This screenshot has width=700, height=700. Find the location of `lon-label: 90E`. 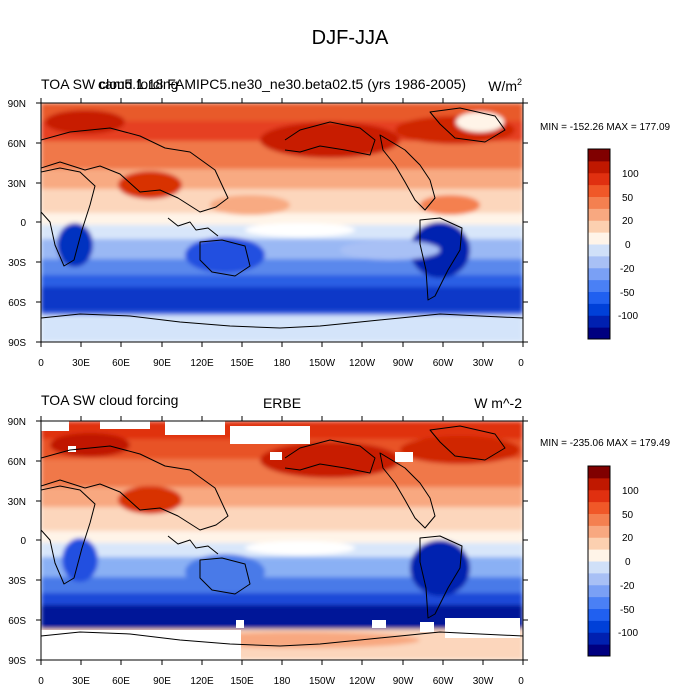

lon-label: 90E is located at coordinates (162, 681).